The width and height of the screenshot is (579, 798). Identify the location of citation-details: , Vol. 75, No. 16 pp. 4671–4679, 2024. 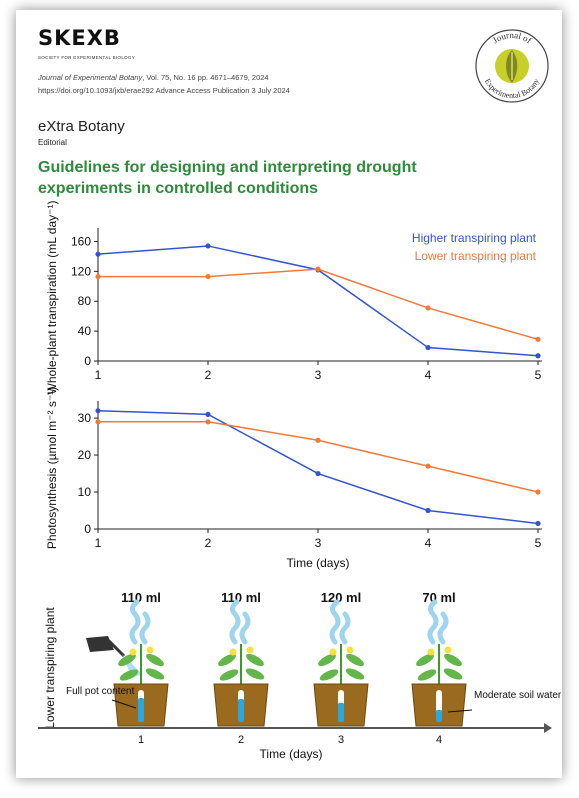
(205, 77).